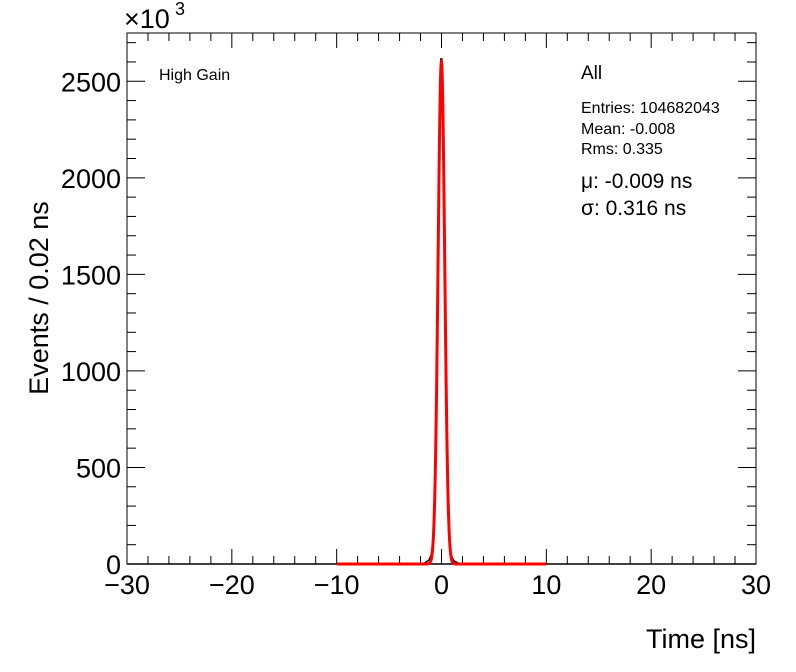 This screenshot has width=796, height=672. What do you see at coordinates (91, 179) in the screenshot?
I see `y-tick-label: 2000` at bounding box center [91, 179].